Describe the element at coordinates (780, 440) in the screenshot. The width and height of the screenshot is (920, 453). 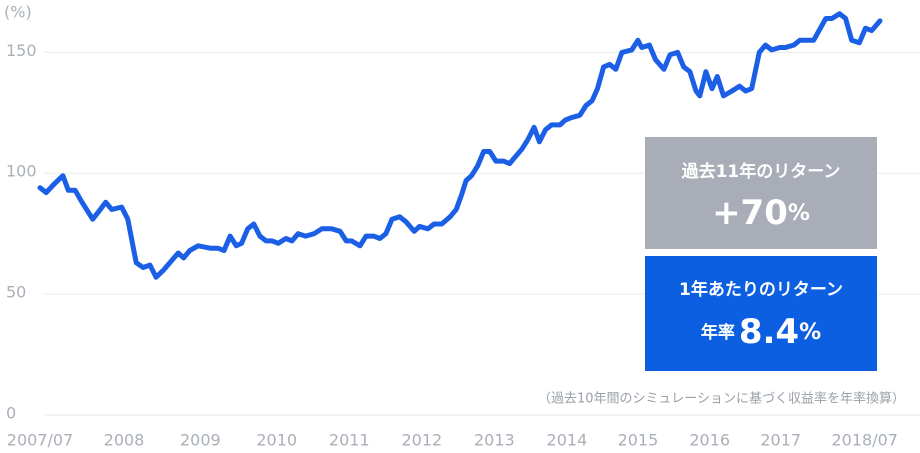
I see `x-tick-label: 2017` at that location.